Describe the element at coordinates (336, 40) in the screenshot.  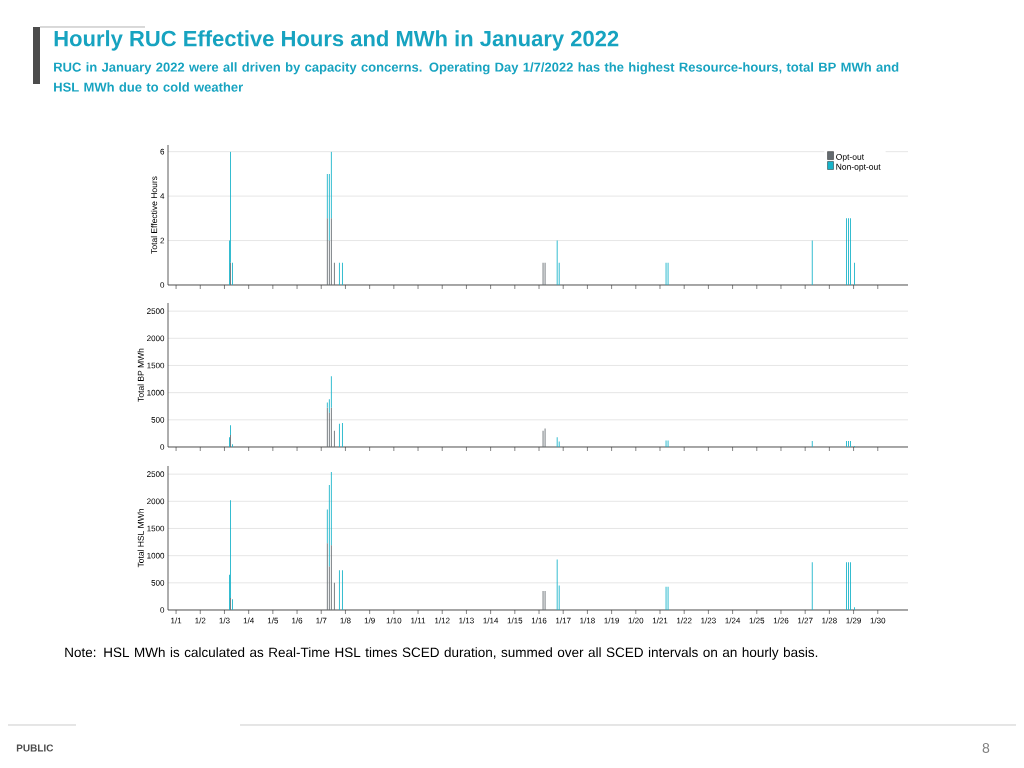
I see `chart-title: Hourly RUC Effective Hours and MWh in January 2022` at that location.